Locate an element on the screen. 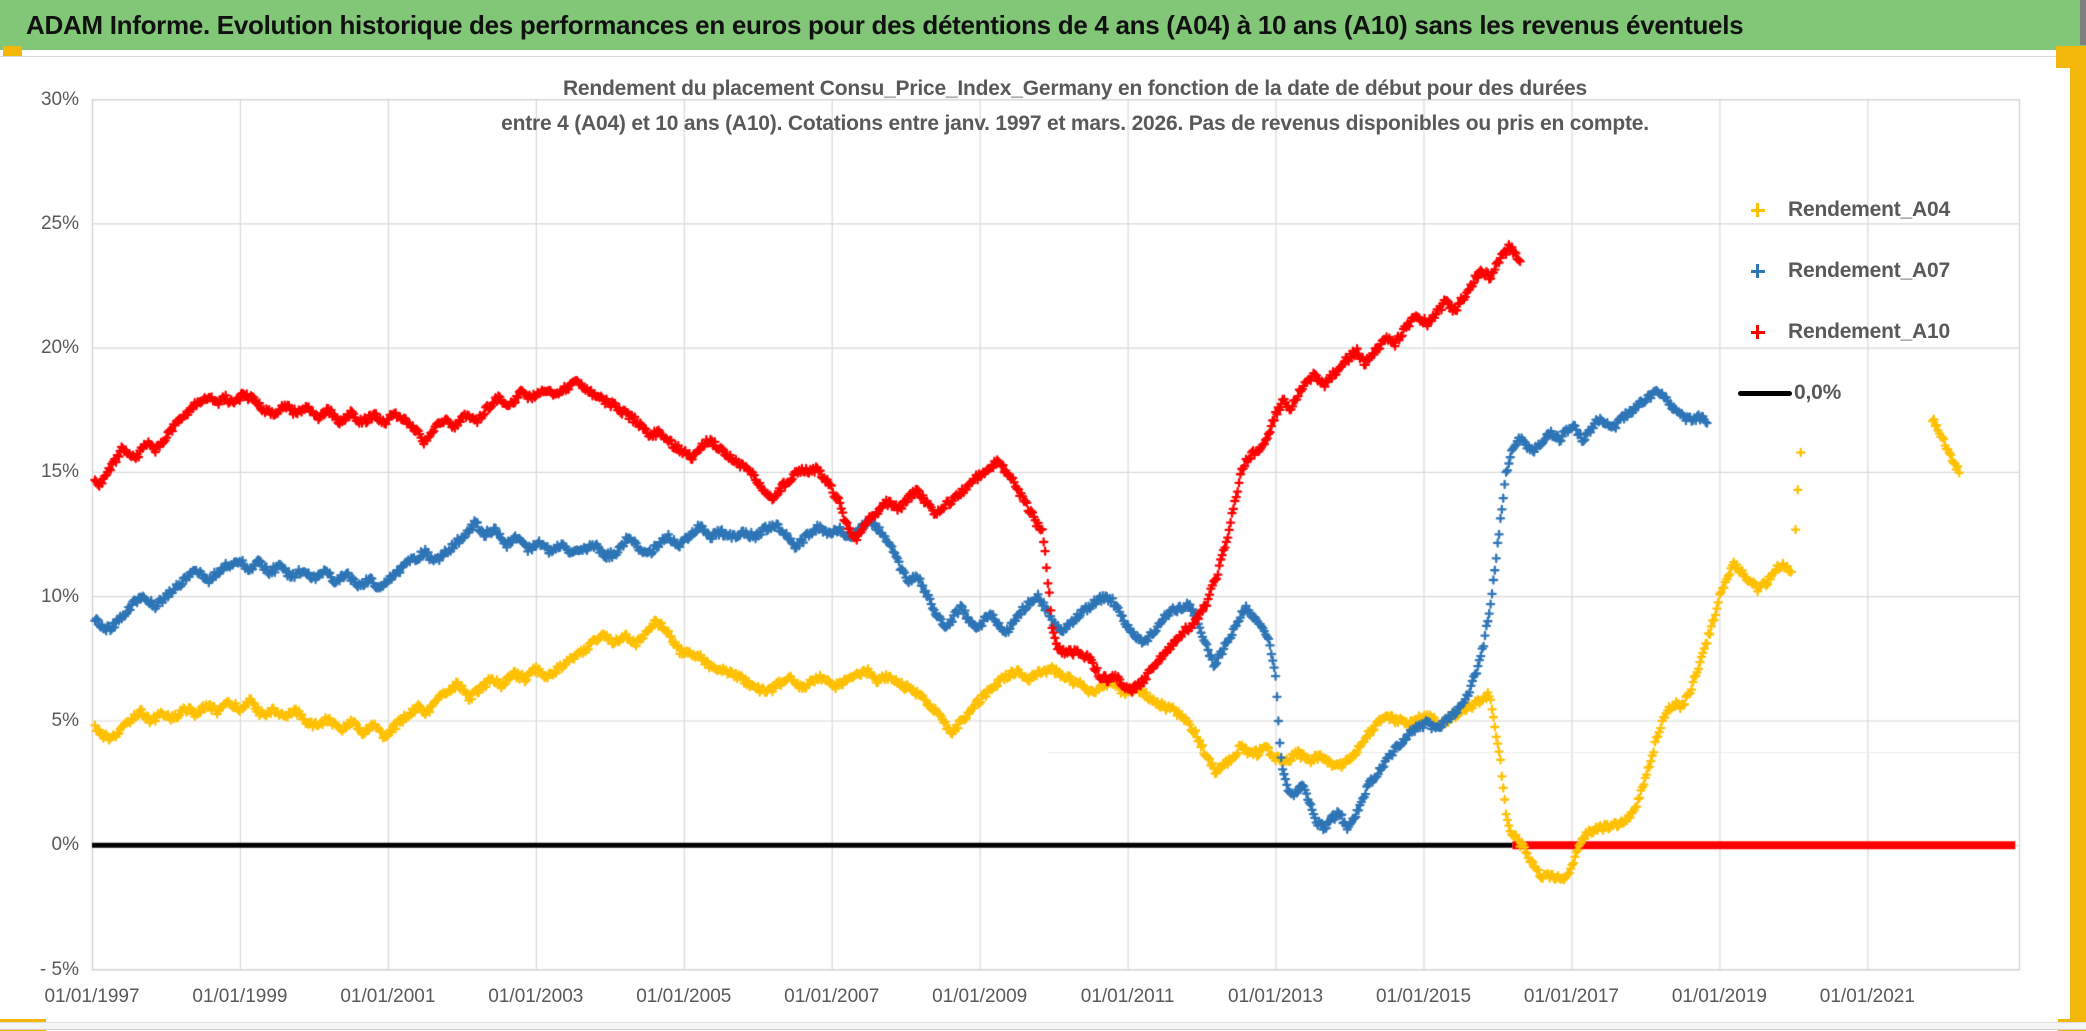  top-divider is located at coordinates (1029, 56).